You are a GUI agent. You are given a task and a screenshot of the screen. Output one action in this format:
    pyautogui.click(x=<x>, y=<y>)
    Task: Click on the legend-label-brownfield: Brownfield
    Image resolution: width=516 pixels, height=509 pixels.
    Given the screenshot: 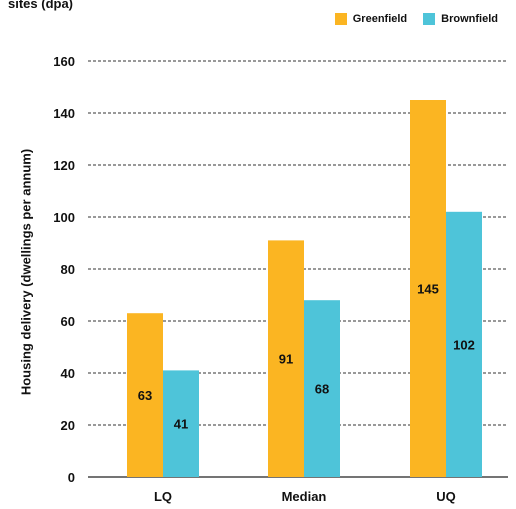 What is the action you would take?
    pyautogui.click(x=469, y=19)
    